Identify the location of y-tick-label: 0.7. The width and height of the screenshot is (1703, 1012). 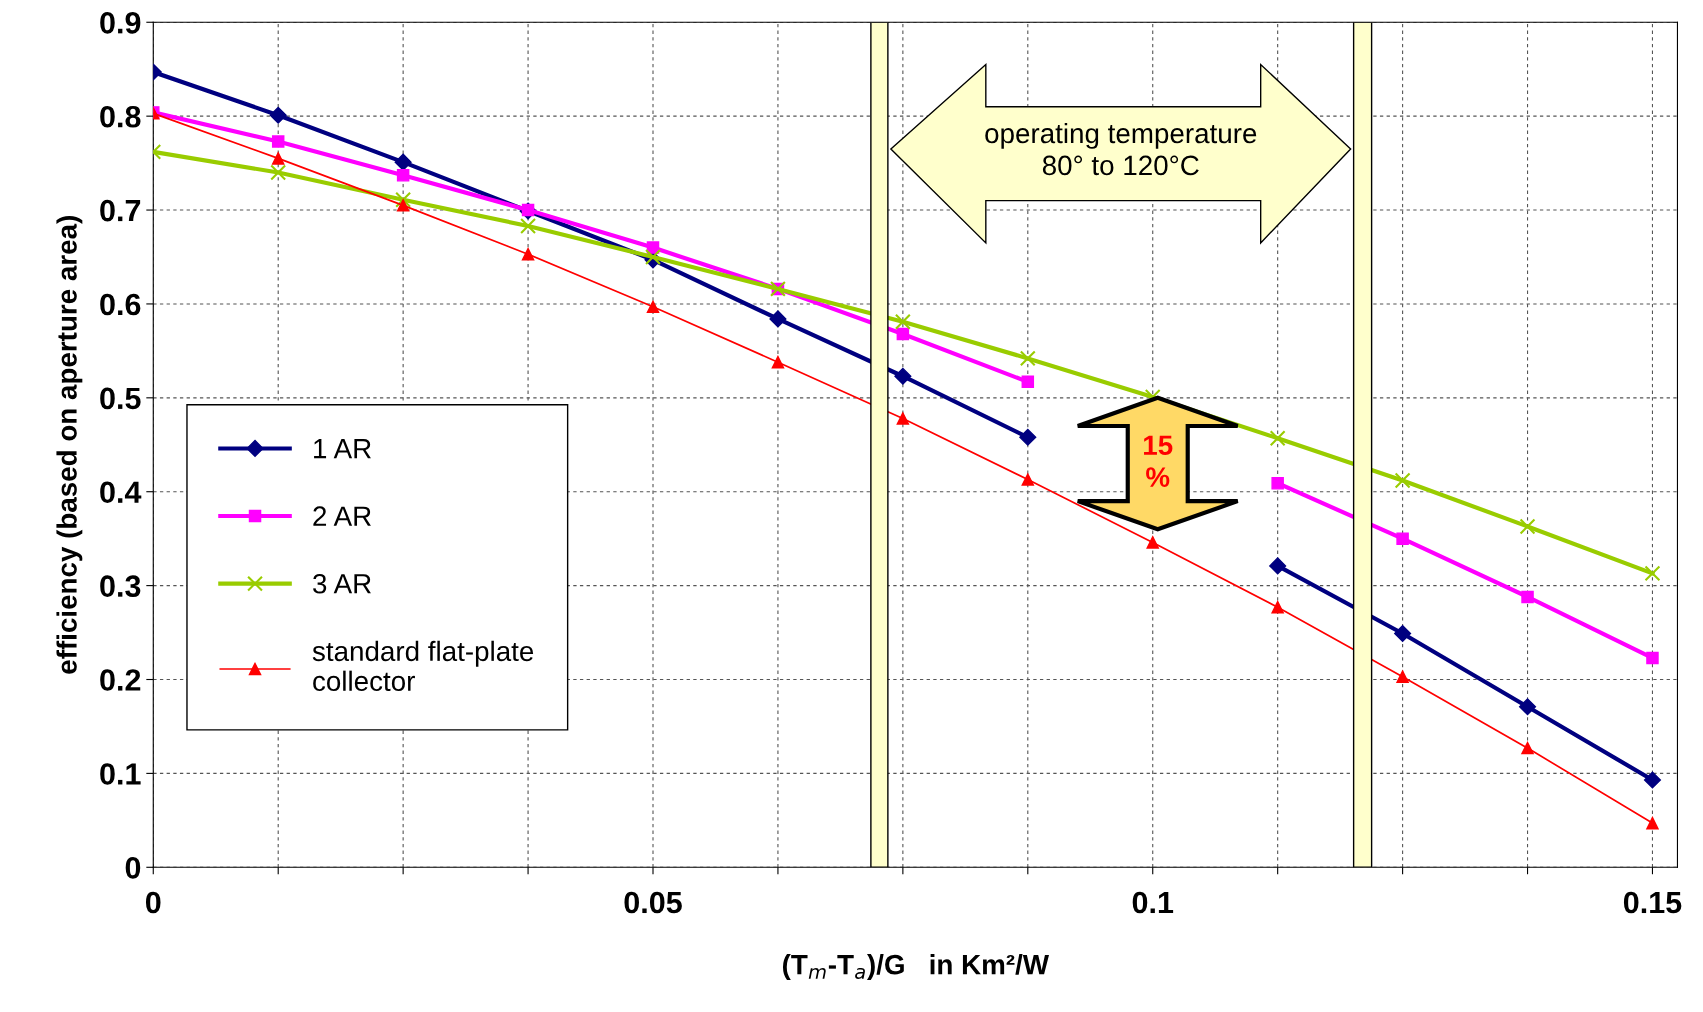
(120, 210).